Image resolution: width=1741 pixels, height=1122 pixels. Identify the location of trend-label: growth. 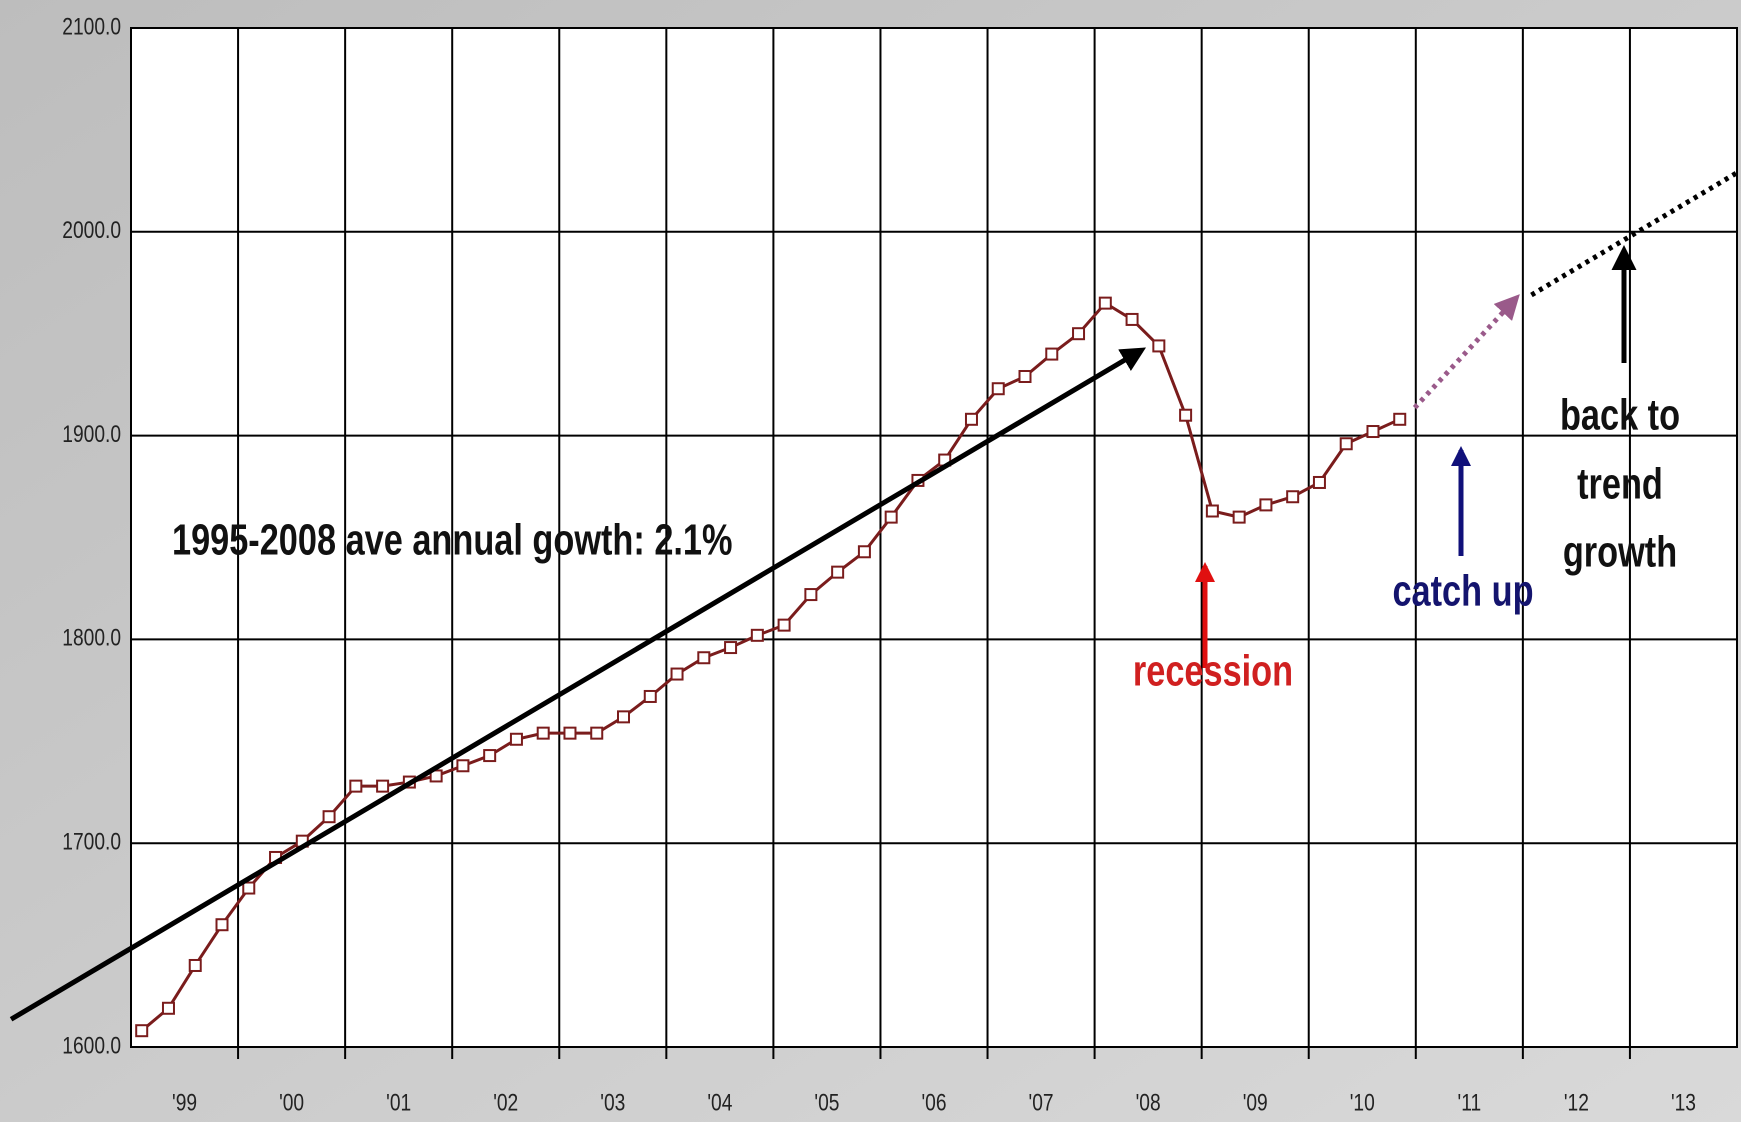
(1620, 552).